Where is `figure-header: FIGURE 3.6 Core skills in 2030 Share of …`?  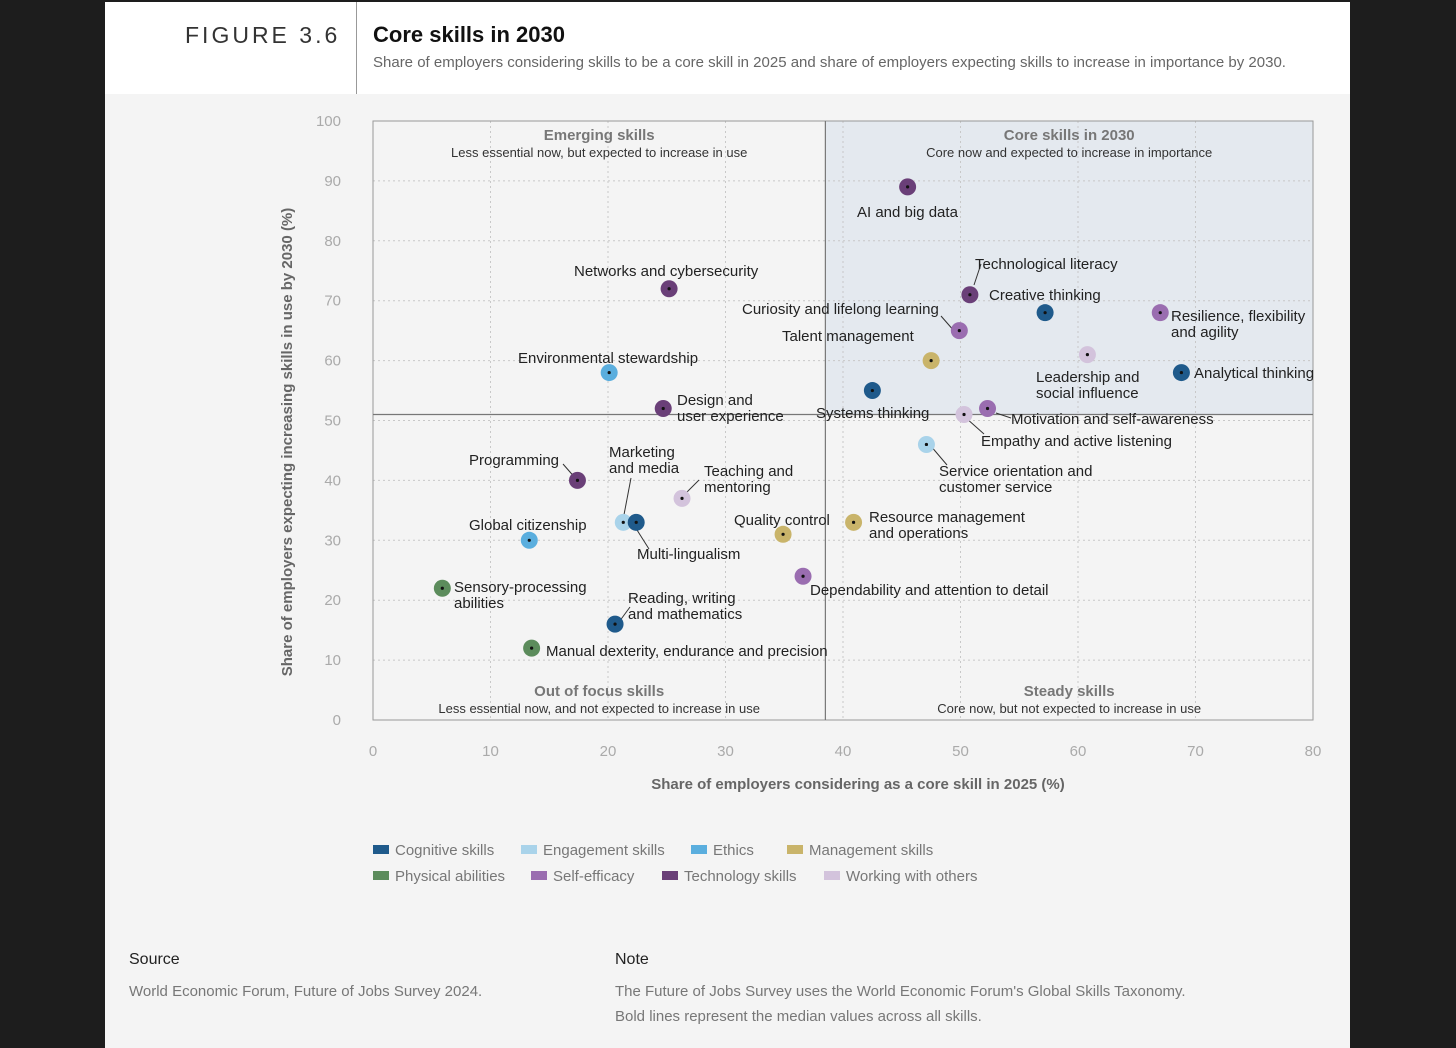
figure-header: FIGURE 3.6 Core skills in 2030 Share of … is located at coordinates (727, 48).